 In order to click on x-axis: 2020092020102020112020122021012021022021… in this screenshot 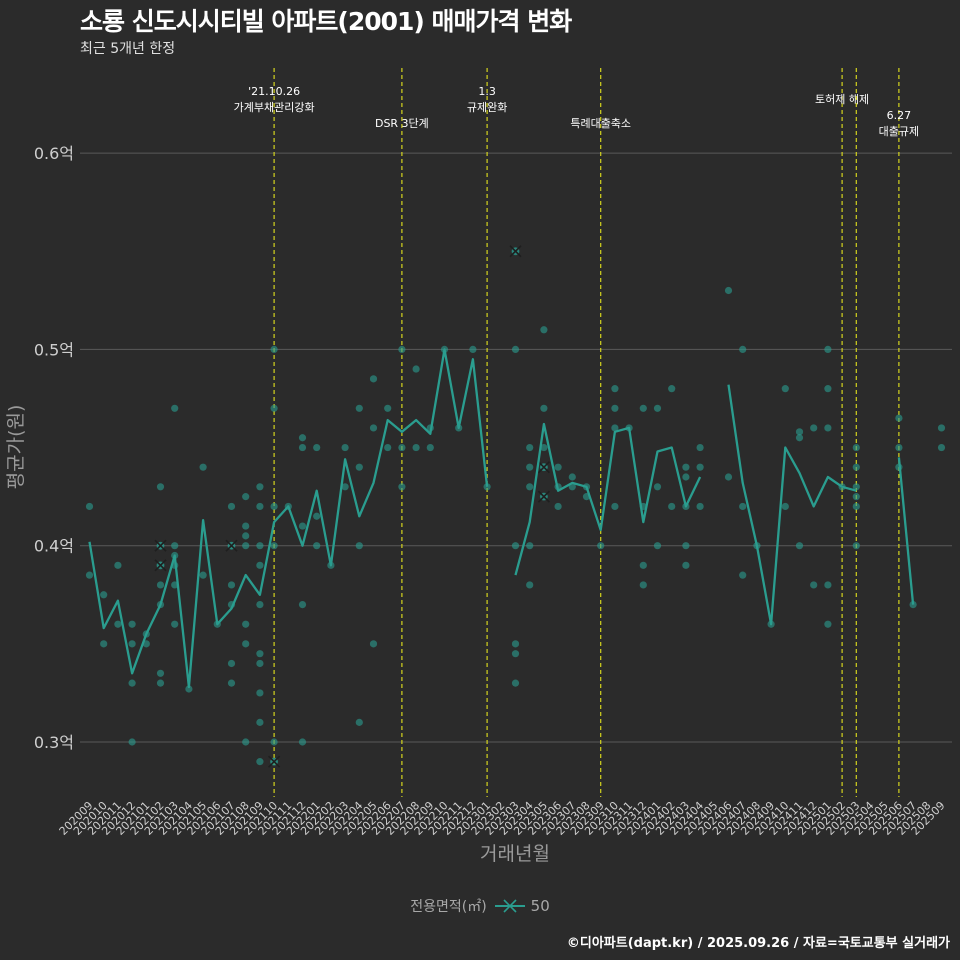, I will do `click(502, 818)`.